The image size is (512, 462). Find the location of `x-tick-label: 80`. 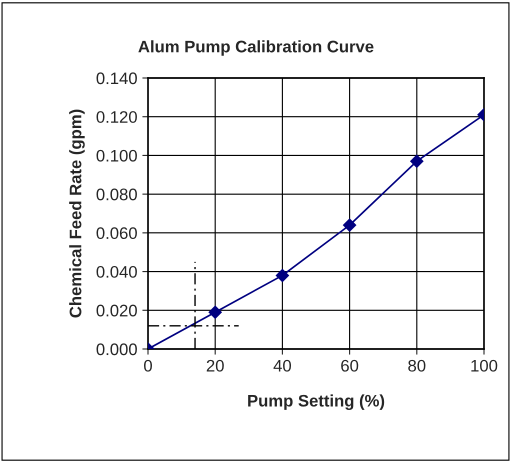

x-tick-label: 80 is located at coordinates (417, 366).